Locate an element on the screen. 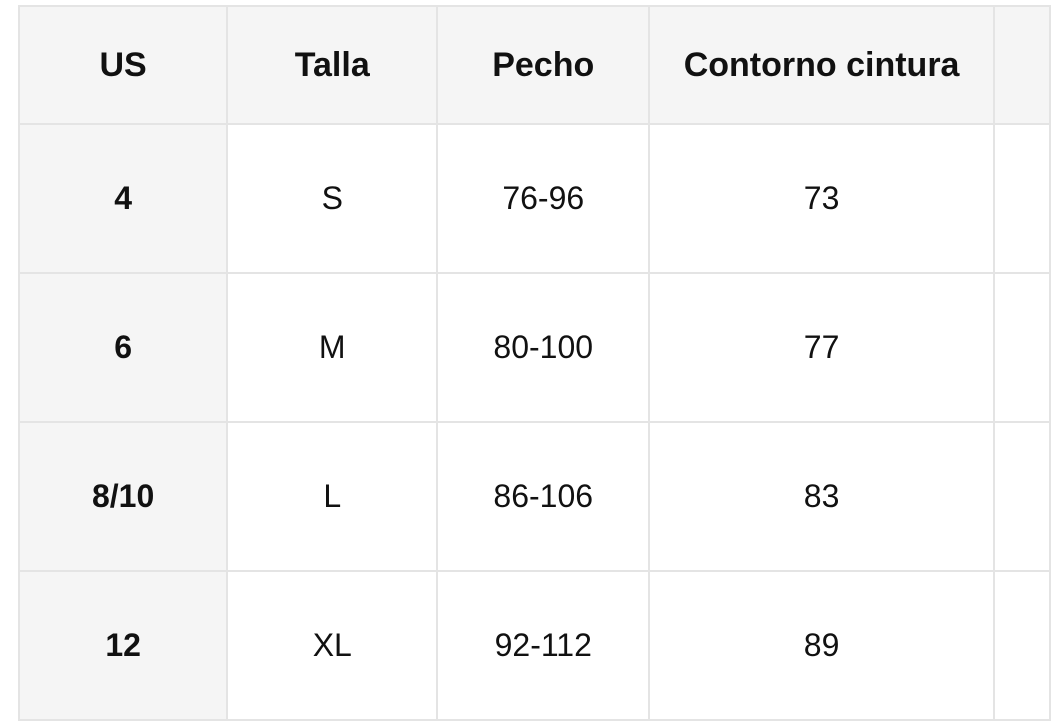 This screenshot has width=1051, height=721. cell-talla: M is located at coordinates (332, 347).